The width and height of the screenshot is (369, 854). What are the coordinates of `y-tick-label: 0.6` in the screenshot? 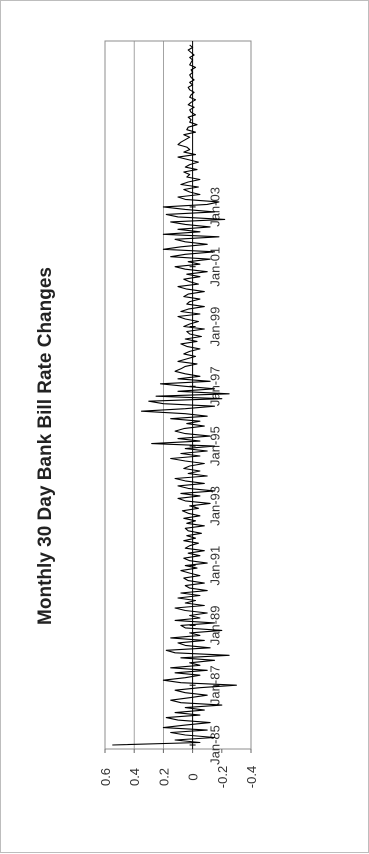 It's located at (105, 777).